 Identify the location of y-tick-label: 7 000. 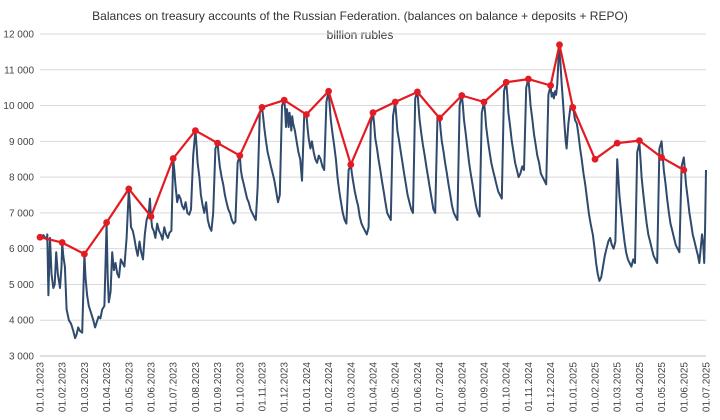
(21, 213).